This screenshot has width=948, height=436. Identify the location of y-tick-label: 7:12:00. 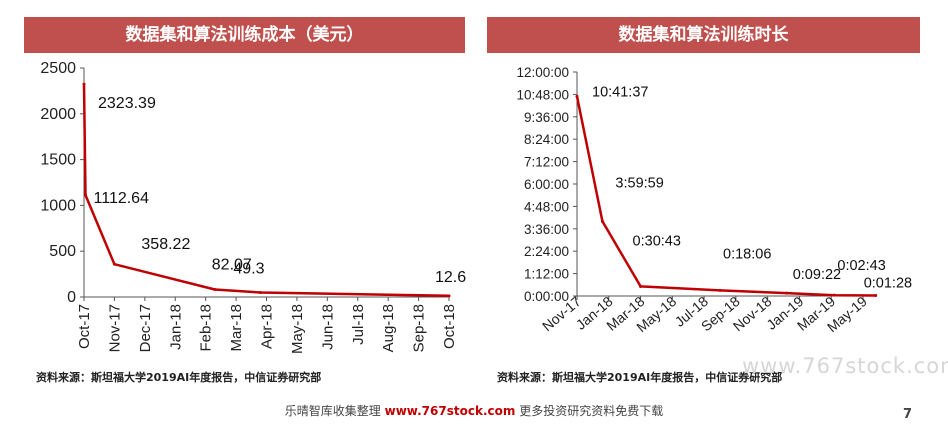
(546, 162).